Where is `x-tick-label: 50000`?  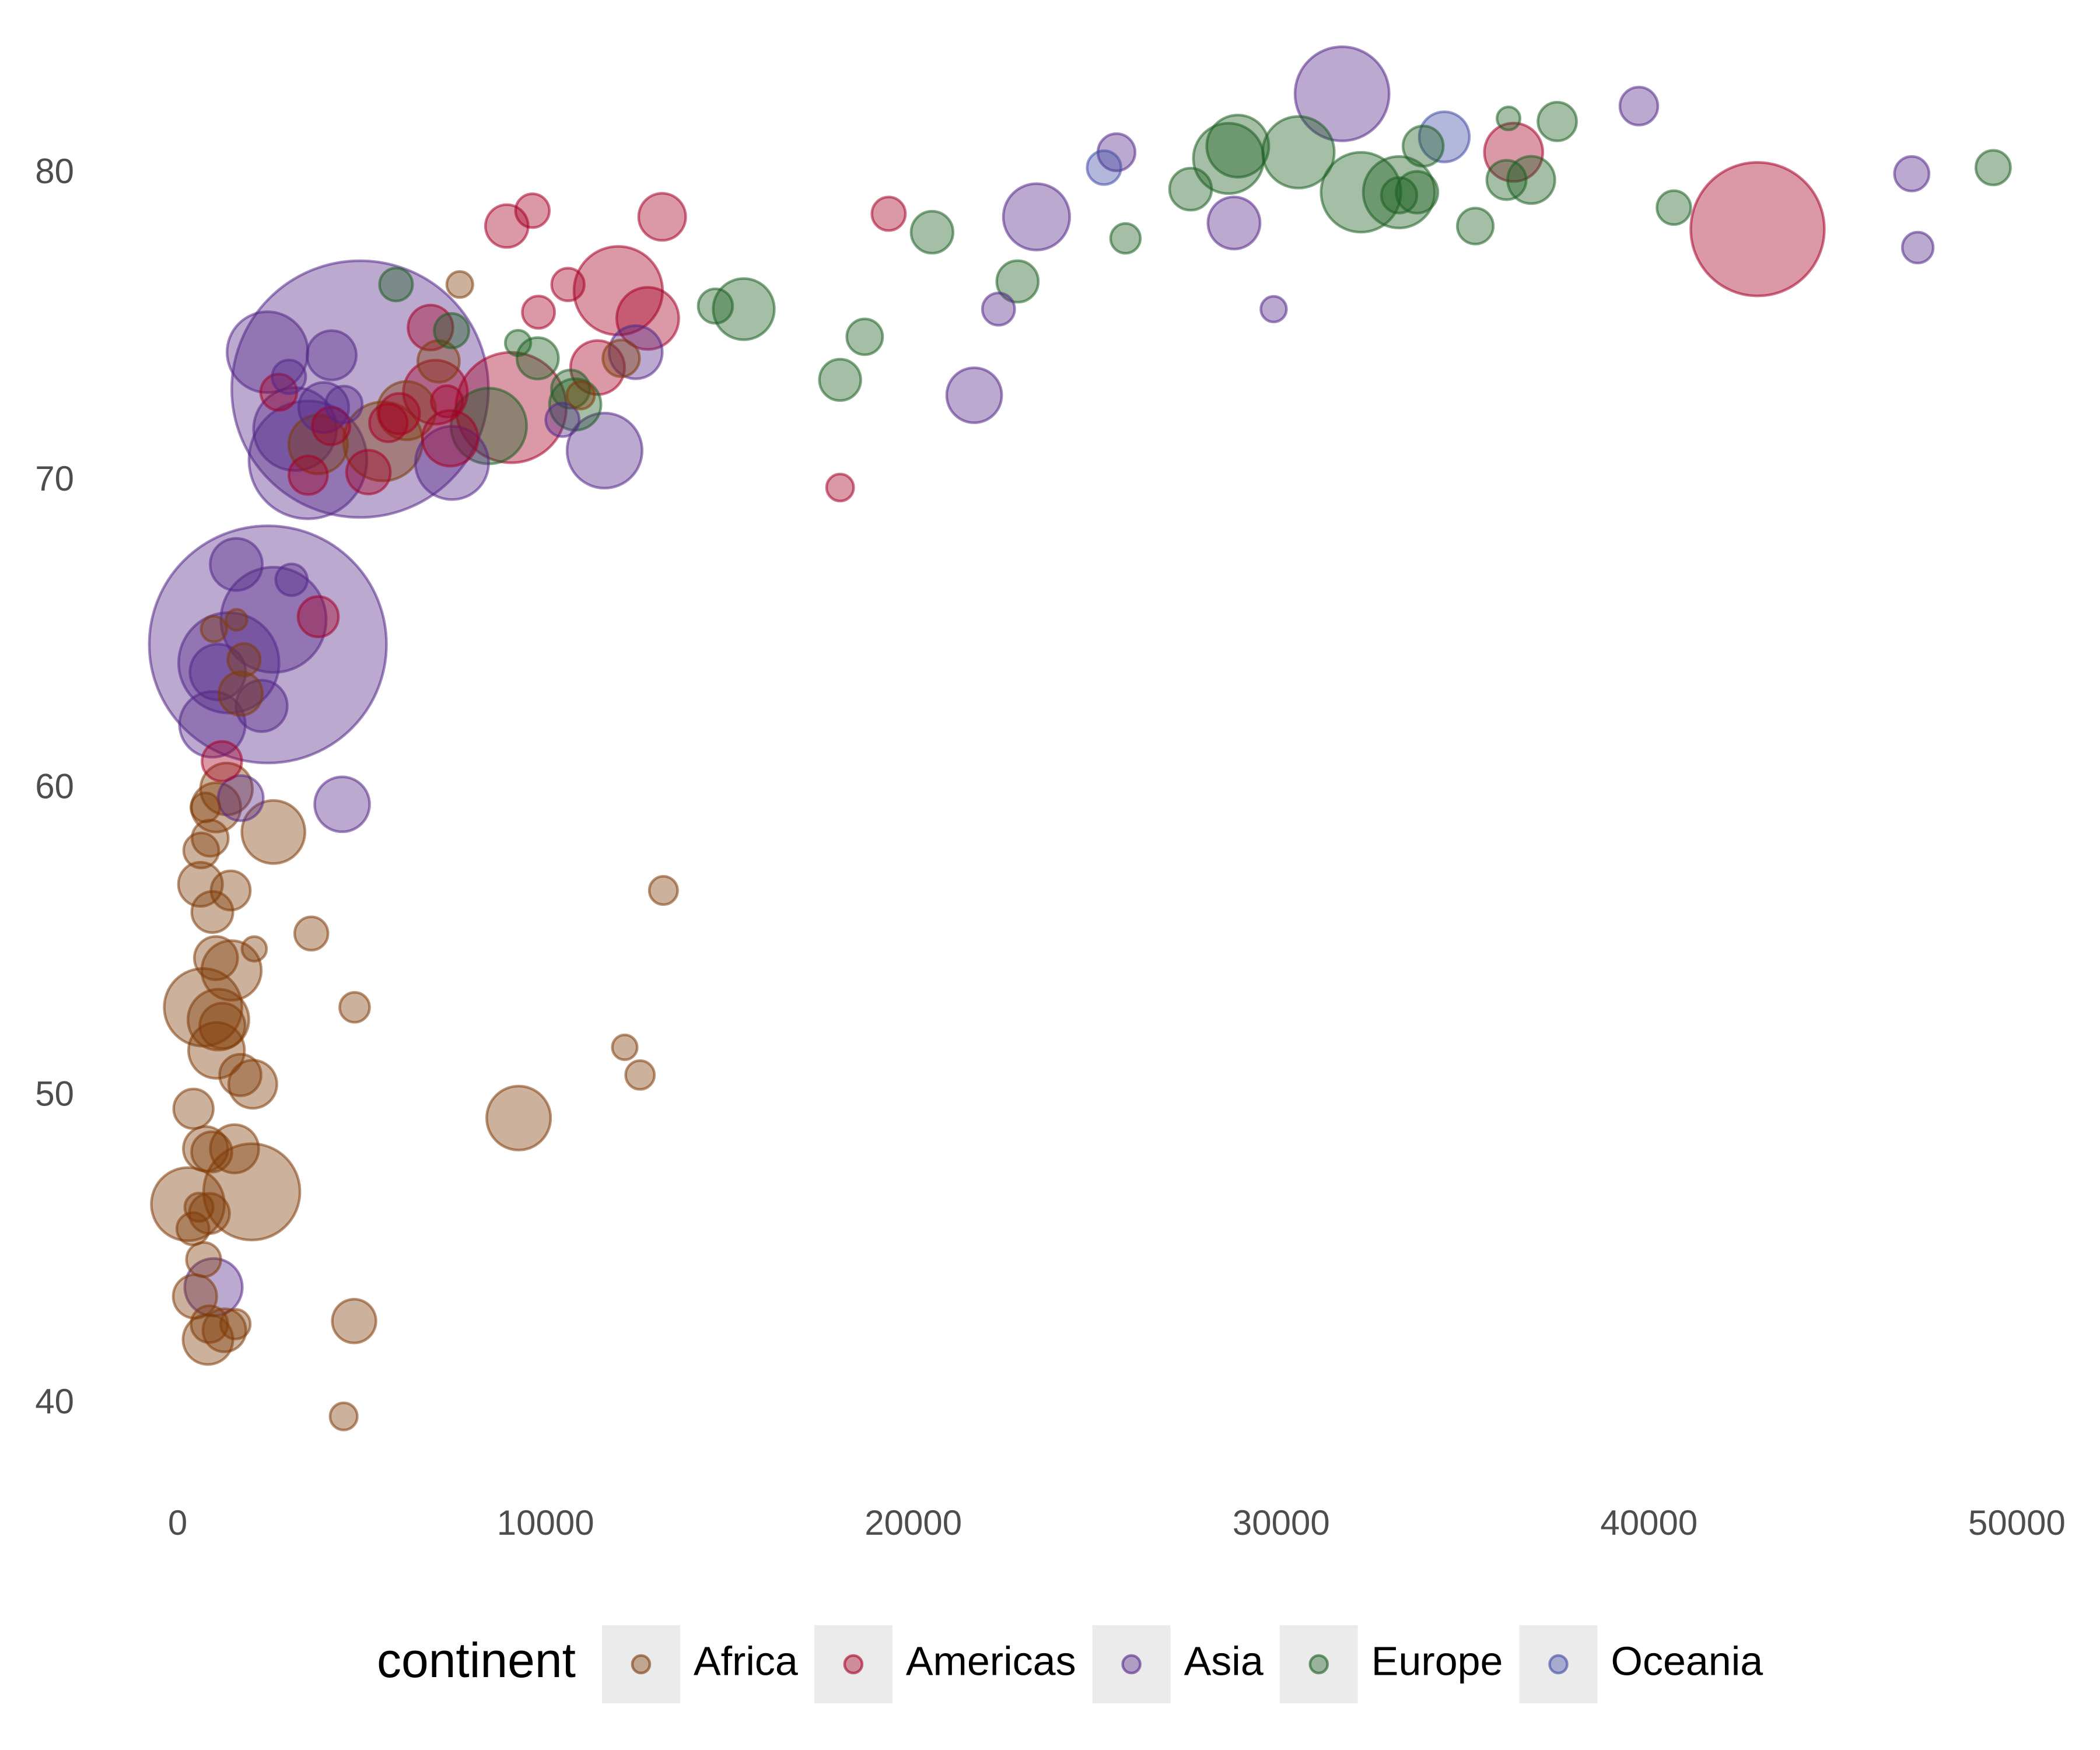
x-tick-label: 50000 is located at coordinates (2017, 1522).